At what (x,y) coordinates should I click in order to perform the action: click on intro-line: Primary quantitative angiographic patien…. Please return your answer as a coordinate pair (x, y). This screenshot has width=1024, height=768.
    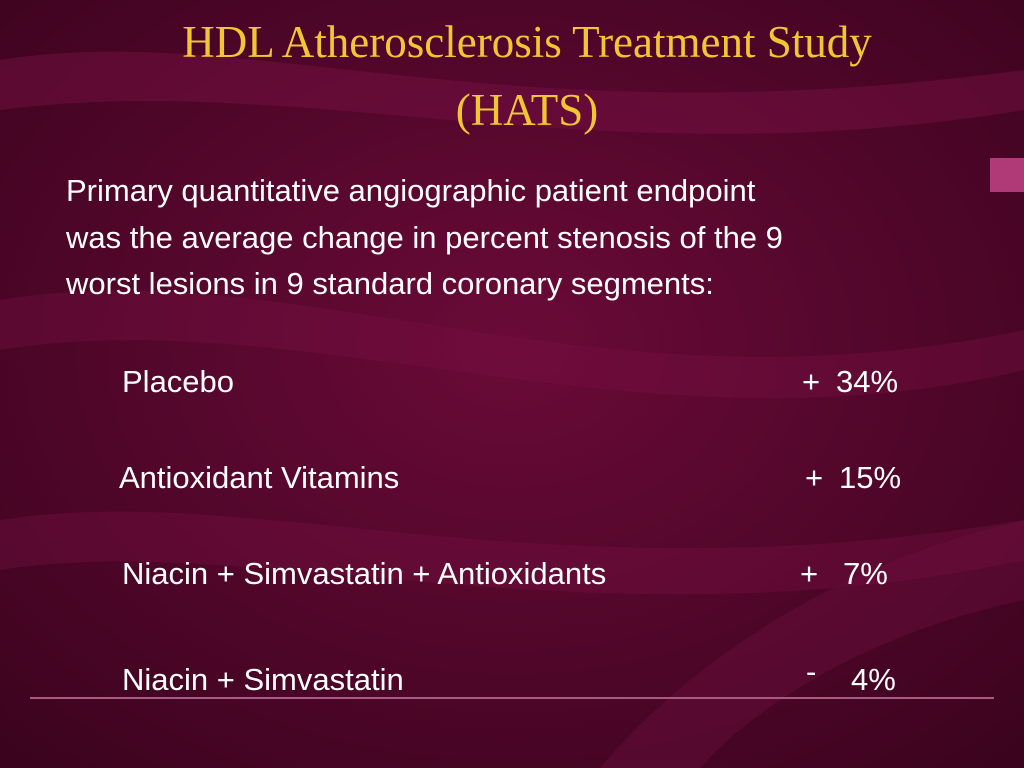
    Looking at the image, I should click on (411, 190).